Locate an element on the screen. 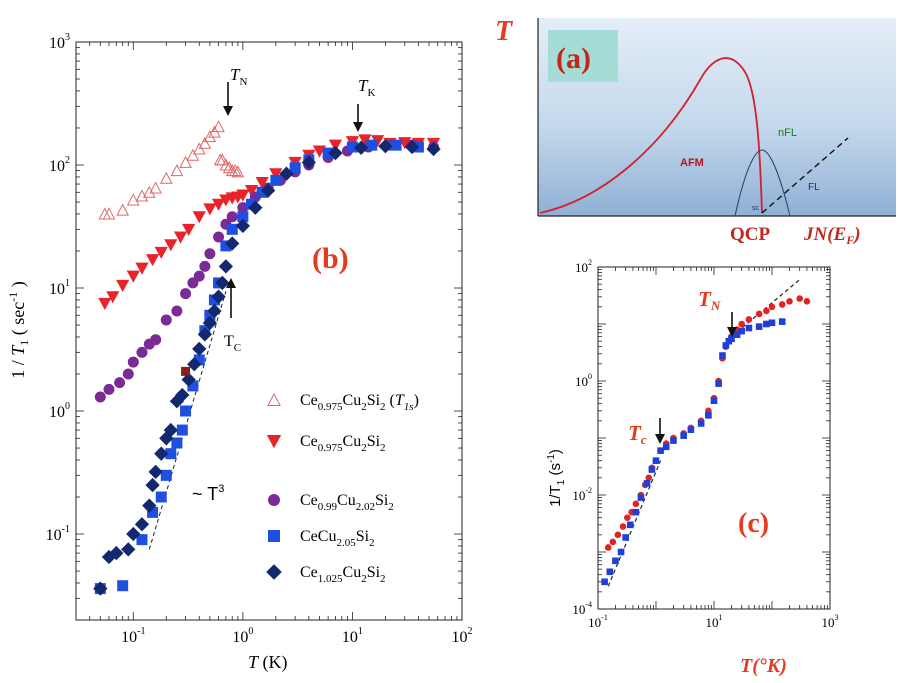  panel-c-y-tick-labels: 10⁻⁴ 10⁻² 10⁰ 10² is located at coordinates (582, 437).